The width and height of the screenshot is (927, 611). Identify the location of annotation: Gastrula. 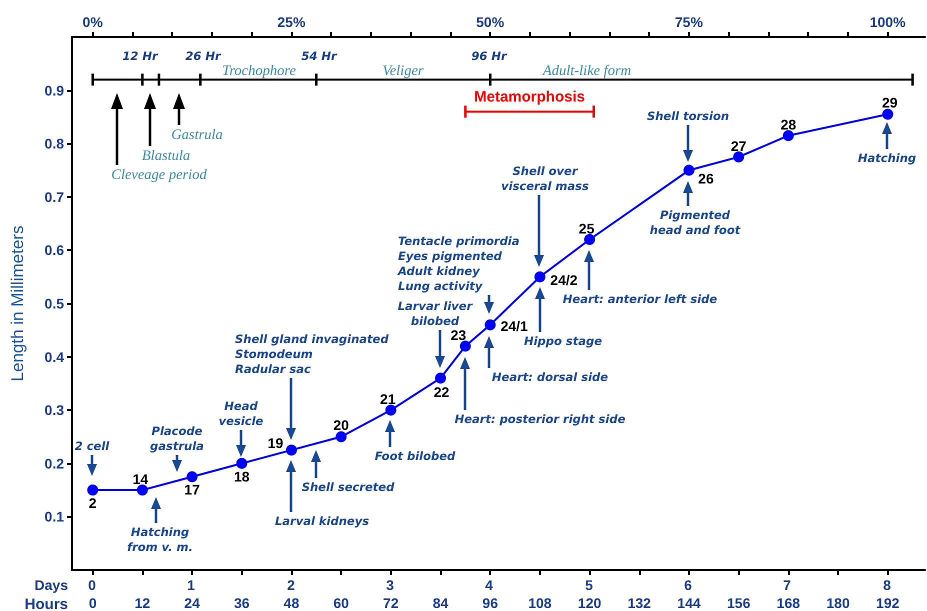
(197, 135).